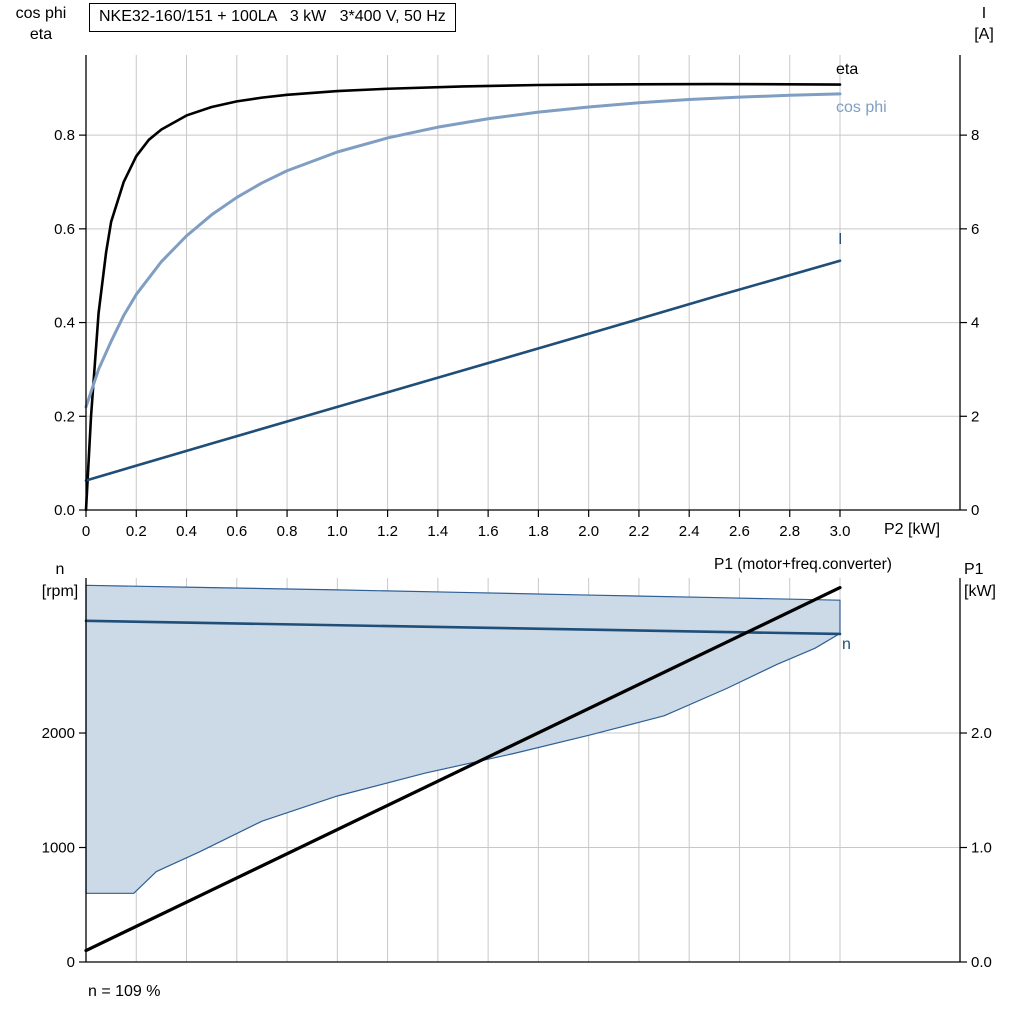 The height and width of the screenshot is (1024, 1024). I want to click on cos-phi-curve-label: cos phi, so click(861, 107).